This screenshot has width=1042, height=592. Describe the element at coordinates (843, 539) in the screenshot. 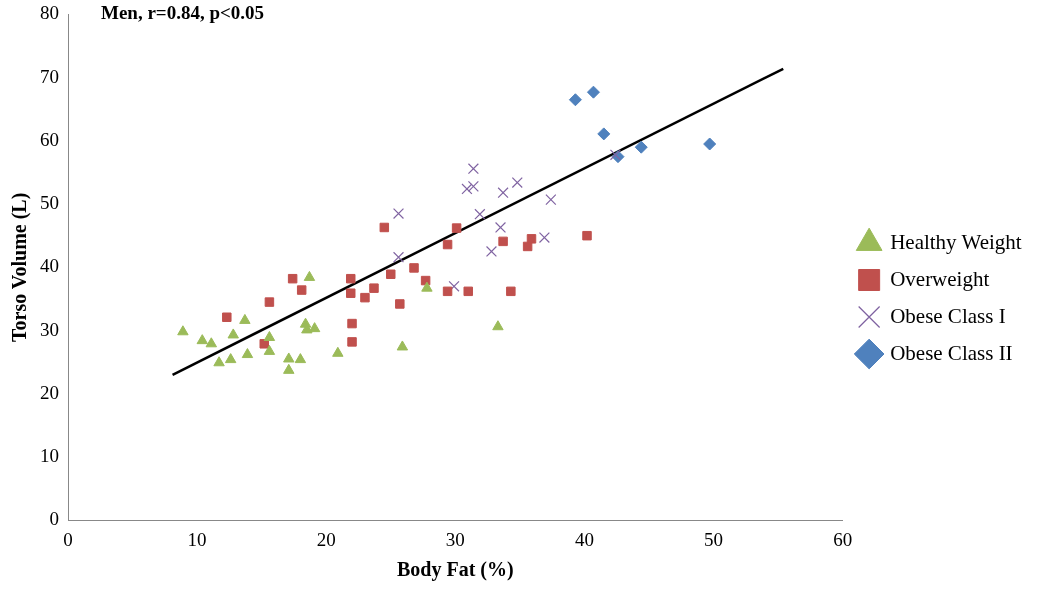

I see `x-tick-label: 60` at that location.